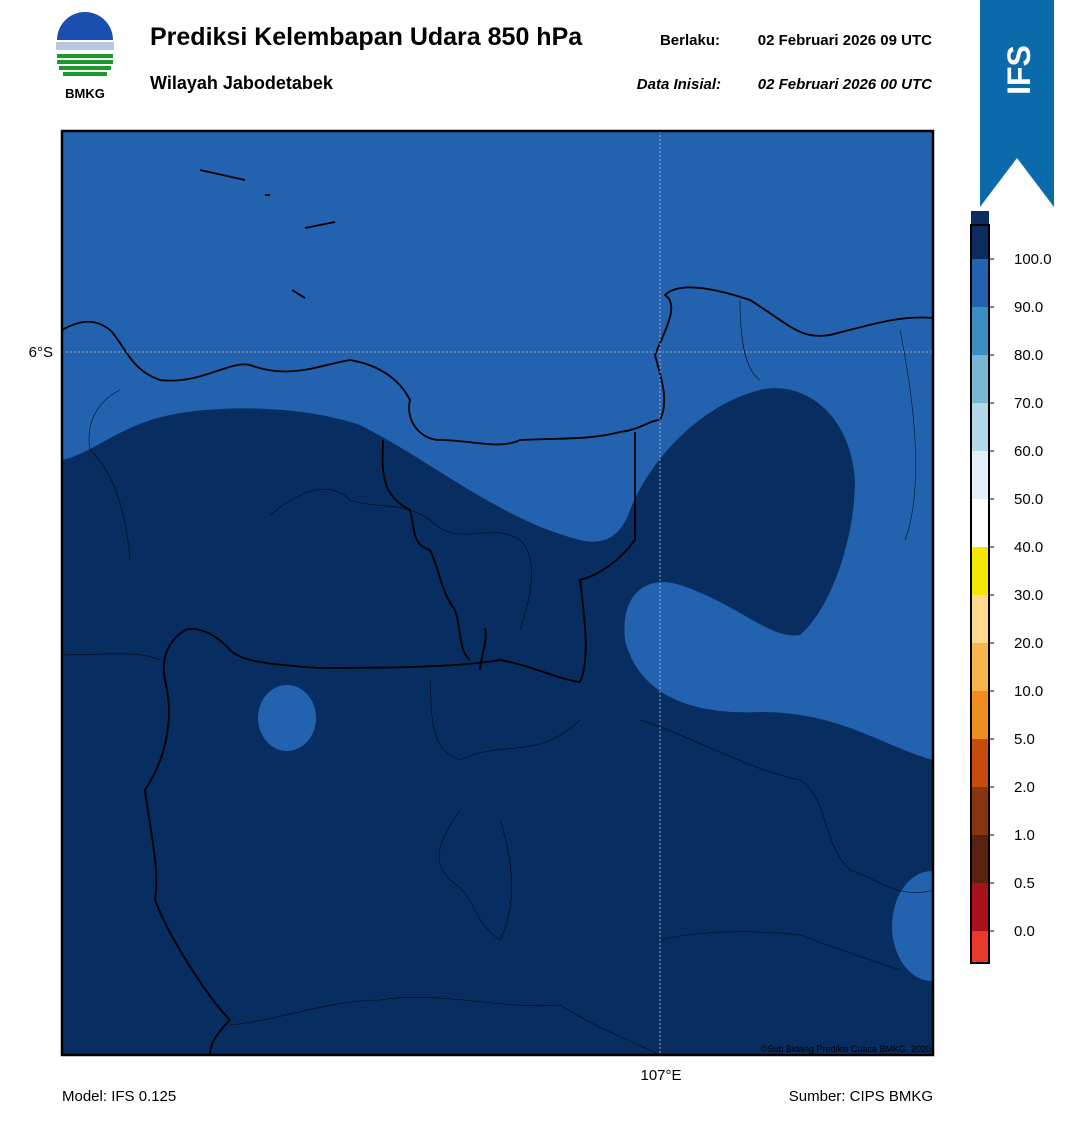 The image size is (1081, 1128). I want to click on colorbar-label: 60.0, so click(1028, 451).